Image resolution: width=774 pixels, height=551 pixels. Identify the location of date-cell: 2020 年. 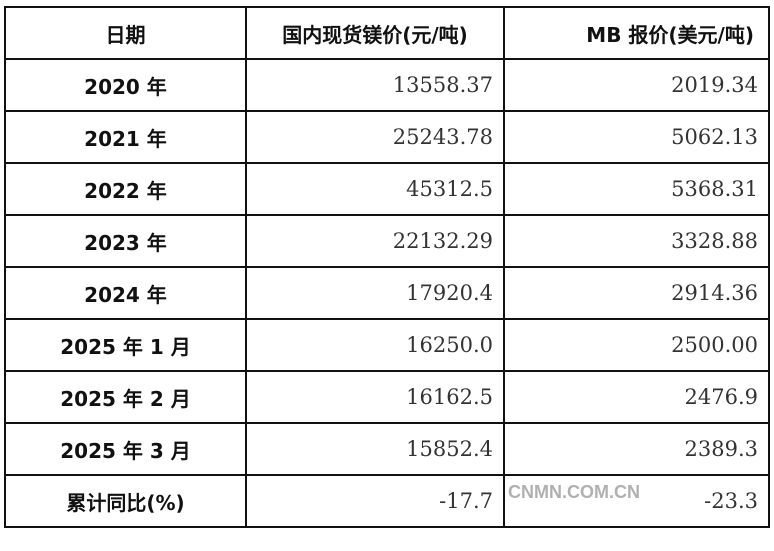
(125, 85).